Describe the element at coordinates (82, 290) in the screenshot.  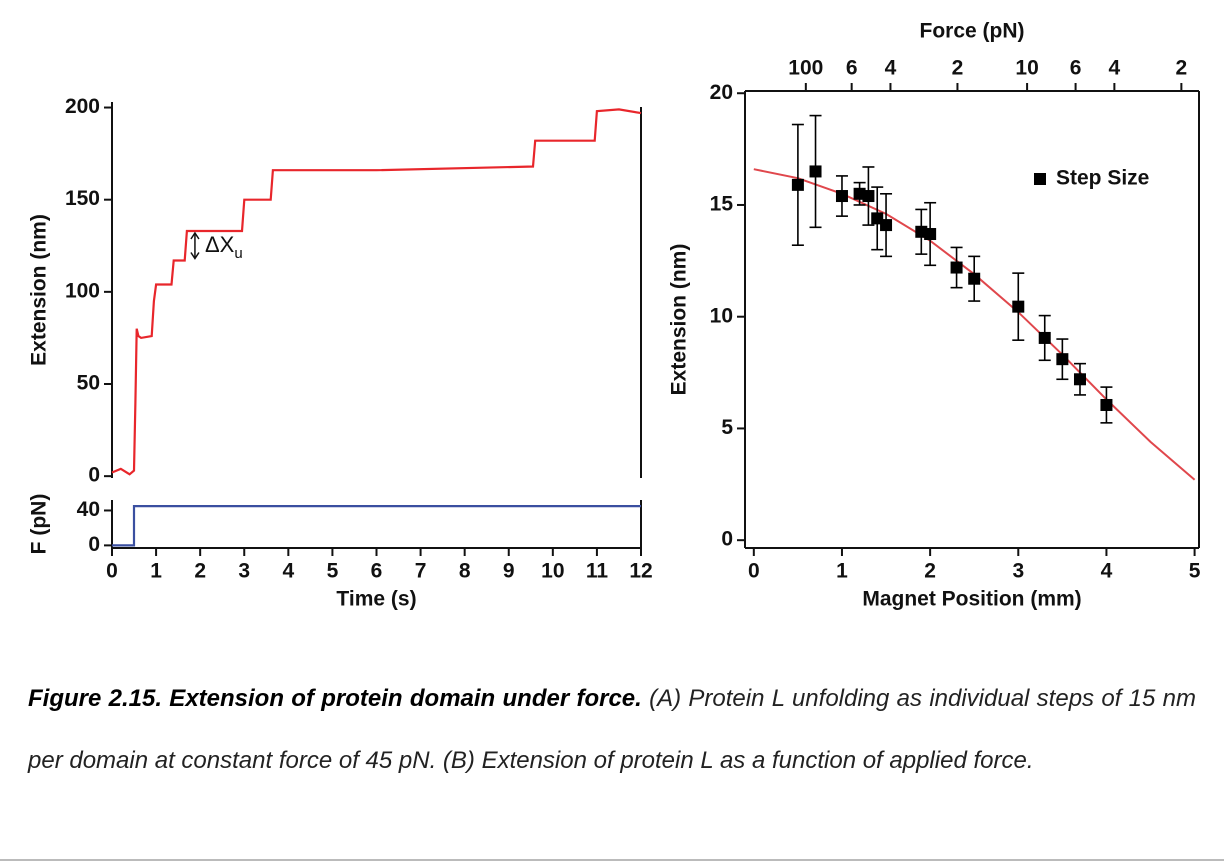
I see `y-tick-label: 100` at that location.